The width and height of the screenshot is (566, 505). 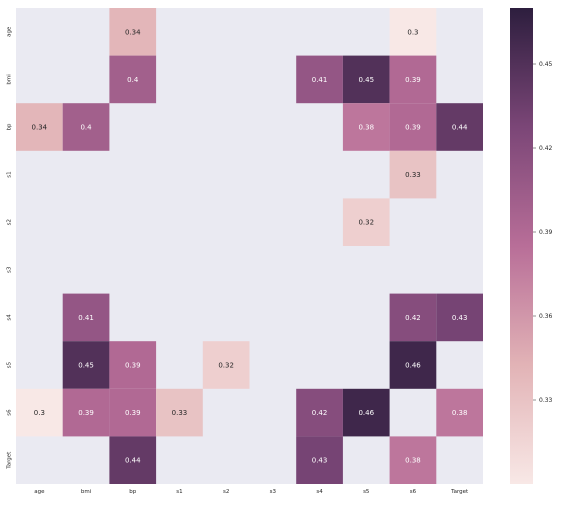 I want to click on y-tick-label: s1, so click(x=10, y=174).